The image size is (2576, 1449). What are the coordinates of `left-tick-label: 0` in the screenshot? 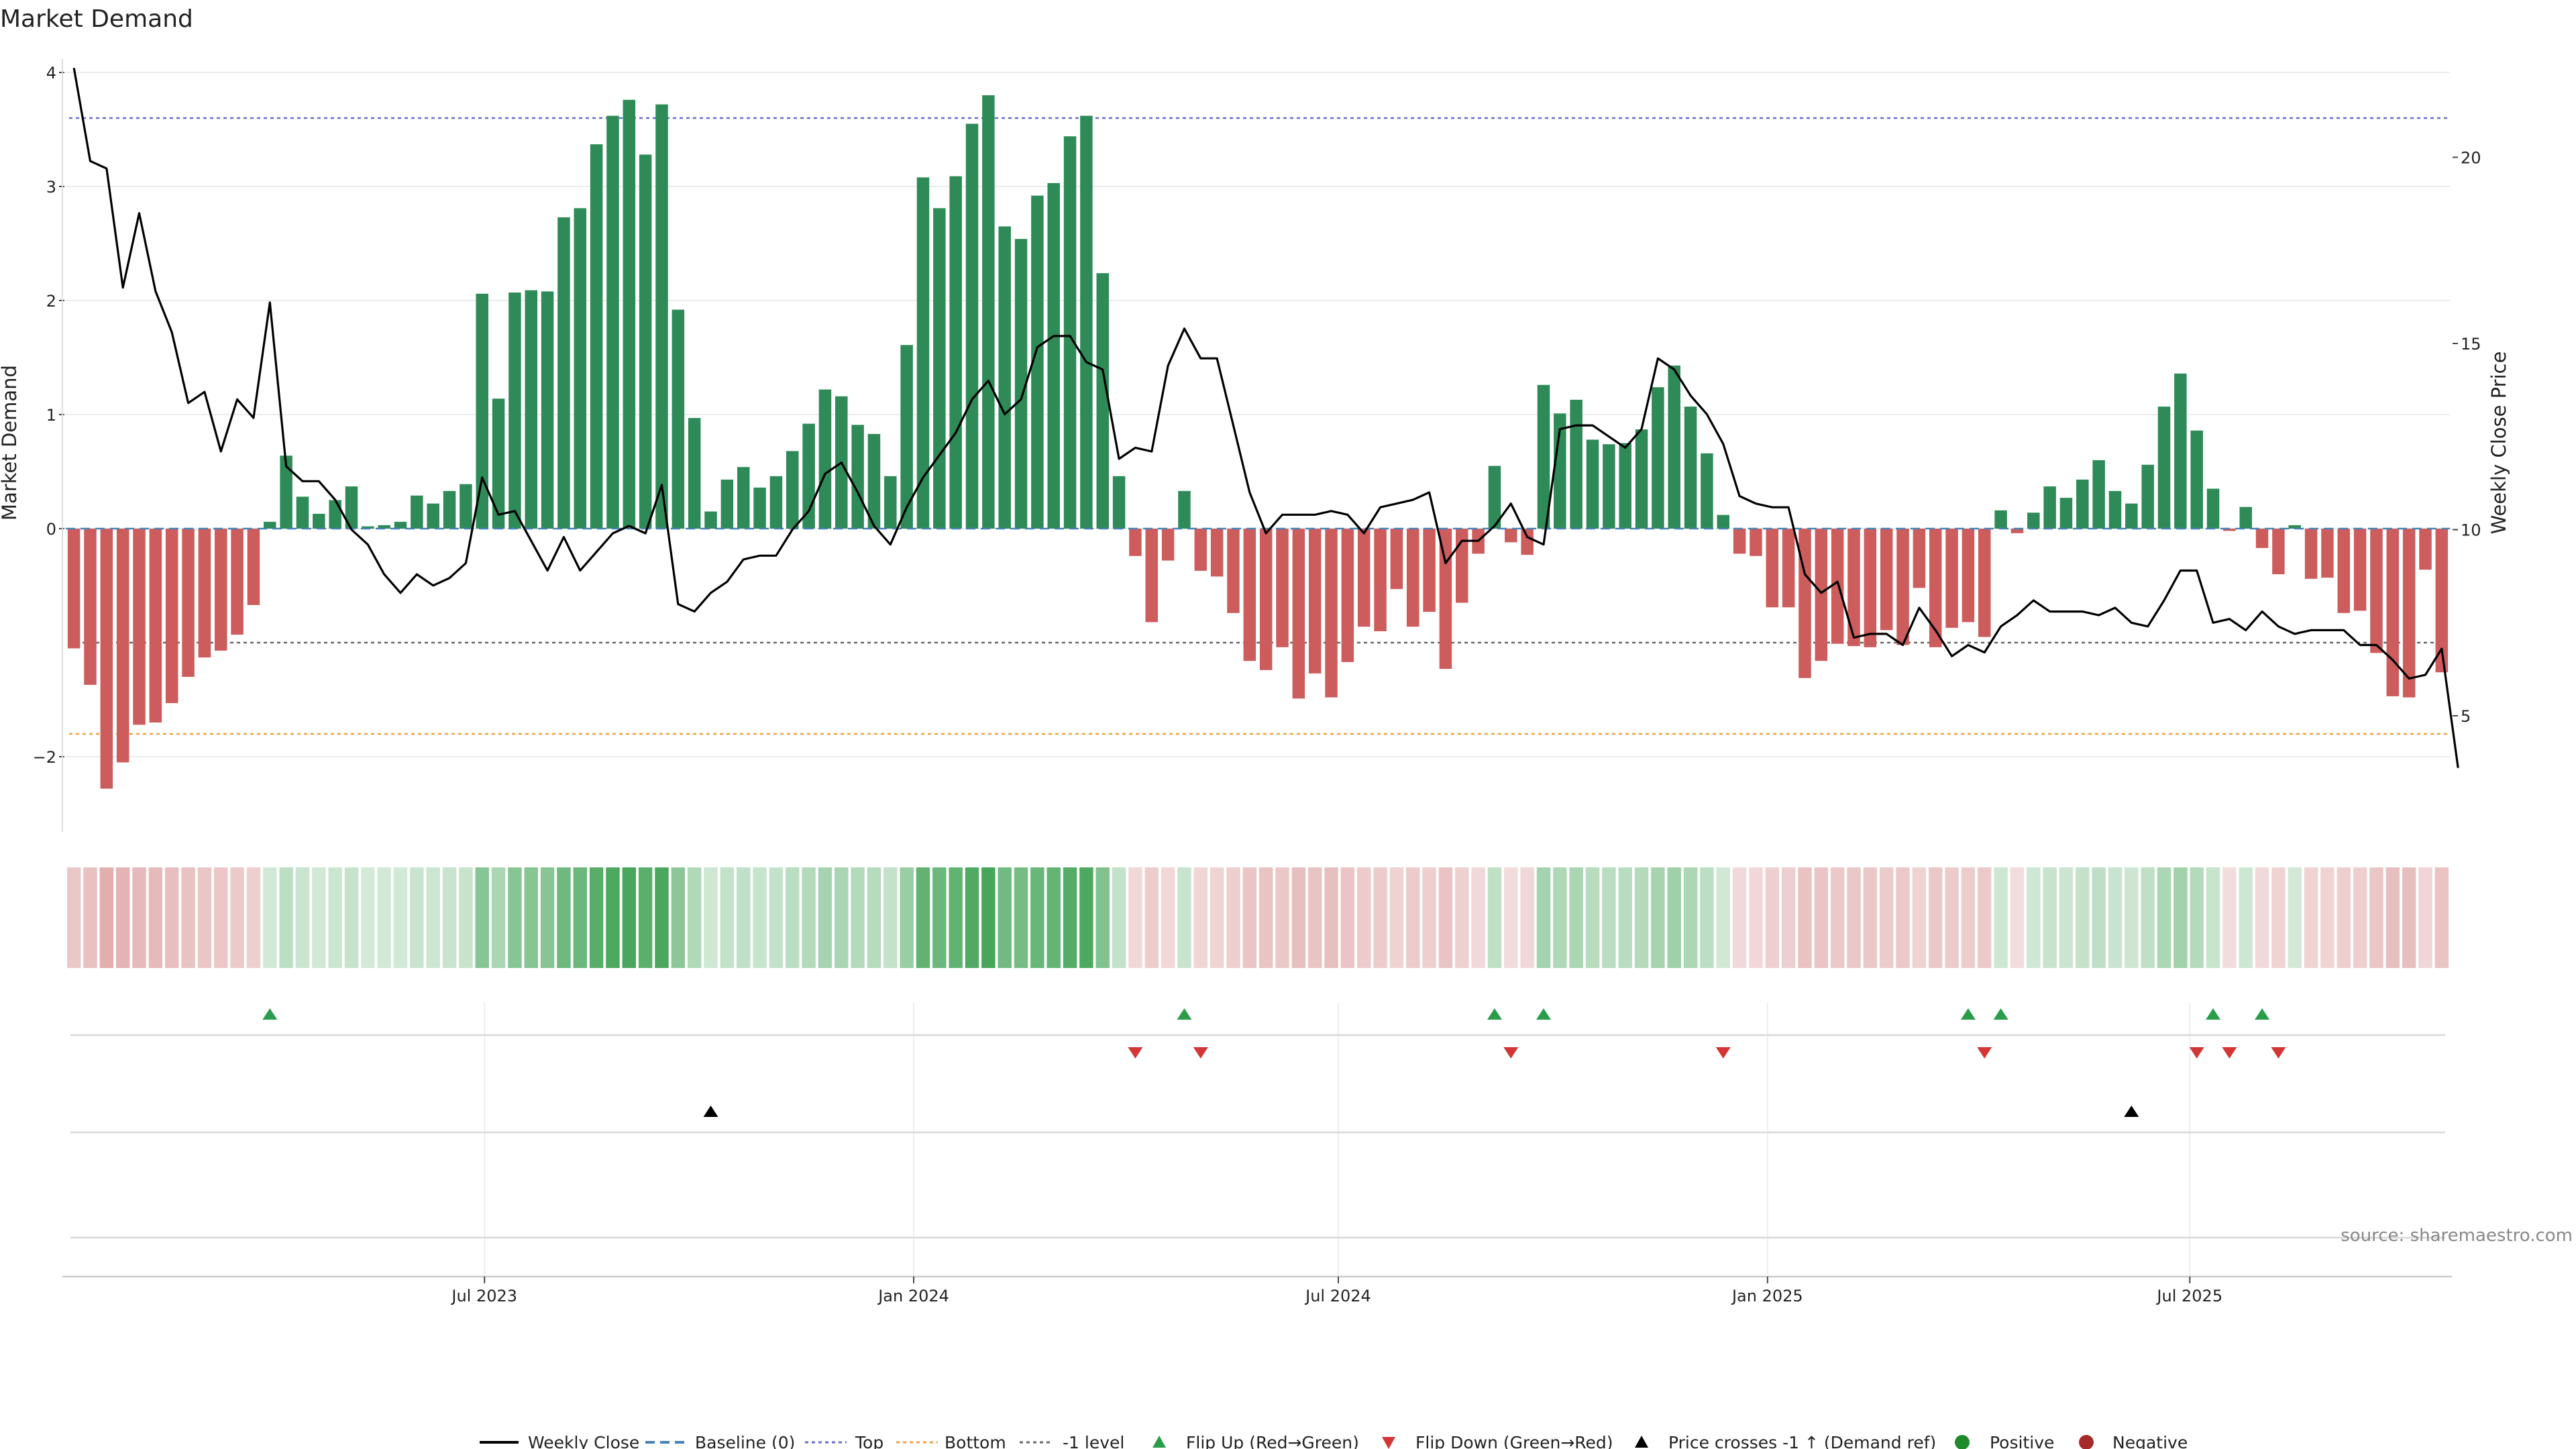 It's located at (51, 529).